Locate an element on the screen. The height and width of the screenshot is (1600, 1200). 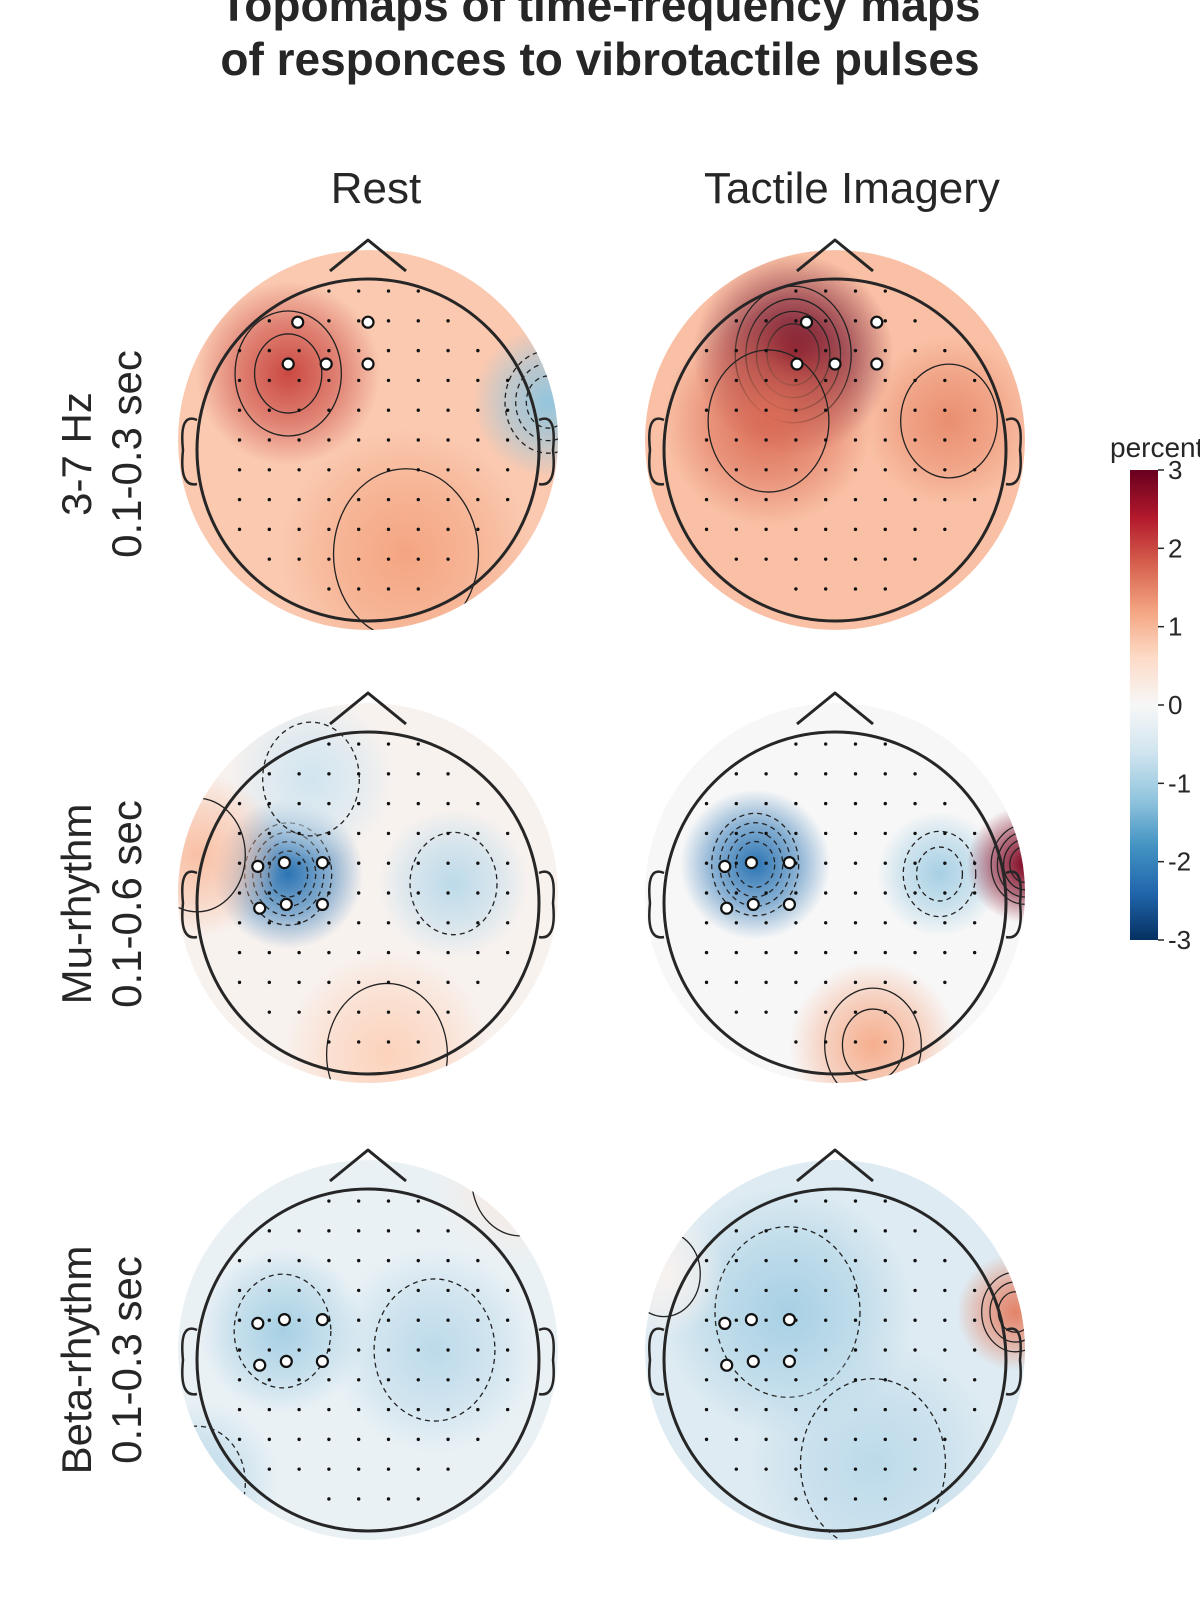
field-blob is located at coordinates (387, 1016).